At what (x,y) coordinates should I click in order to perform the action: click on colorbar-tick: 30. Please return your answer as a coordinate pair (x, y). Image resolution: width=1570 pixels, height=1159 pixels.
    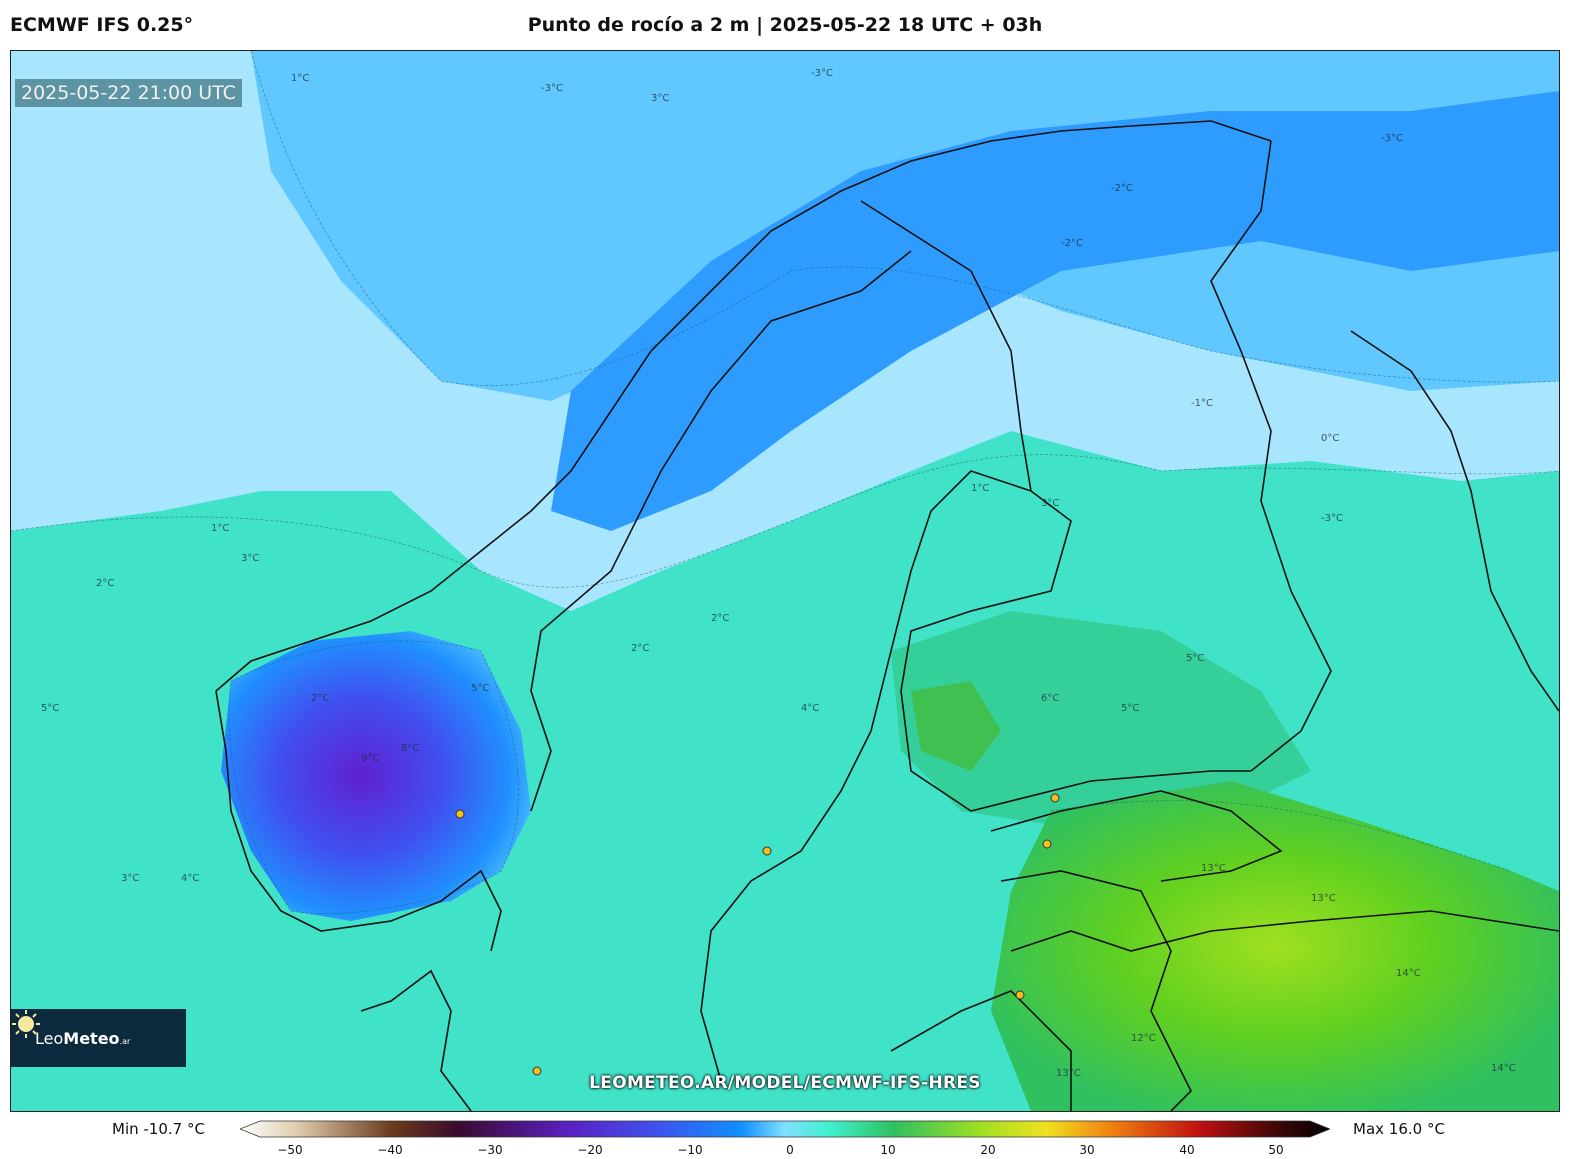
    Looking at the image, I should click on (1087, 1150).